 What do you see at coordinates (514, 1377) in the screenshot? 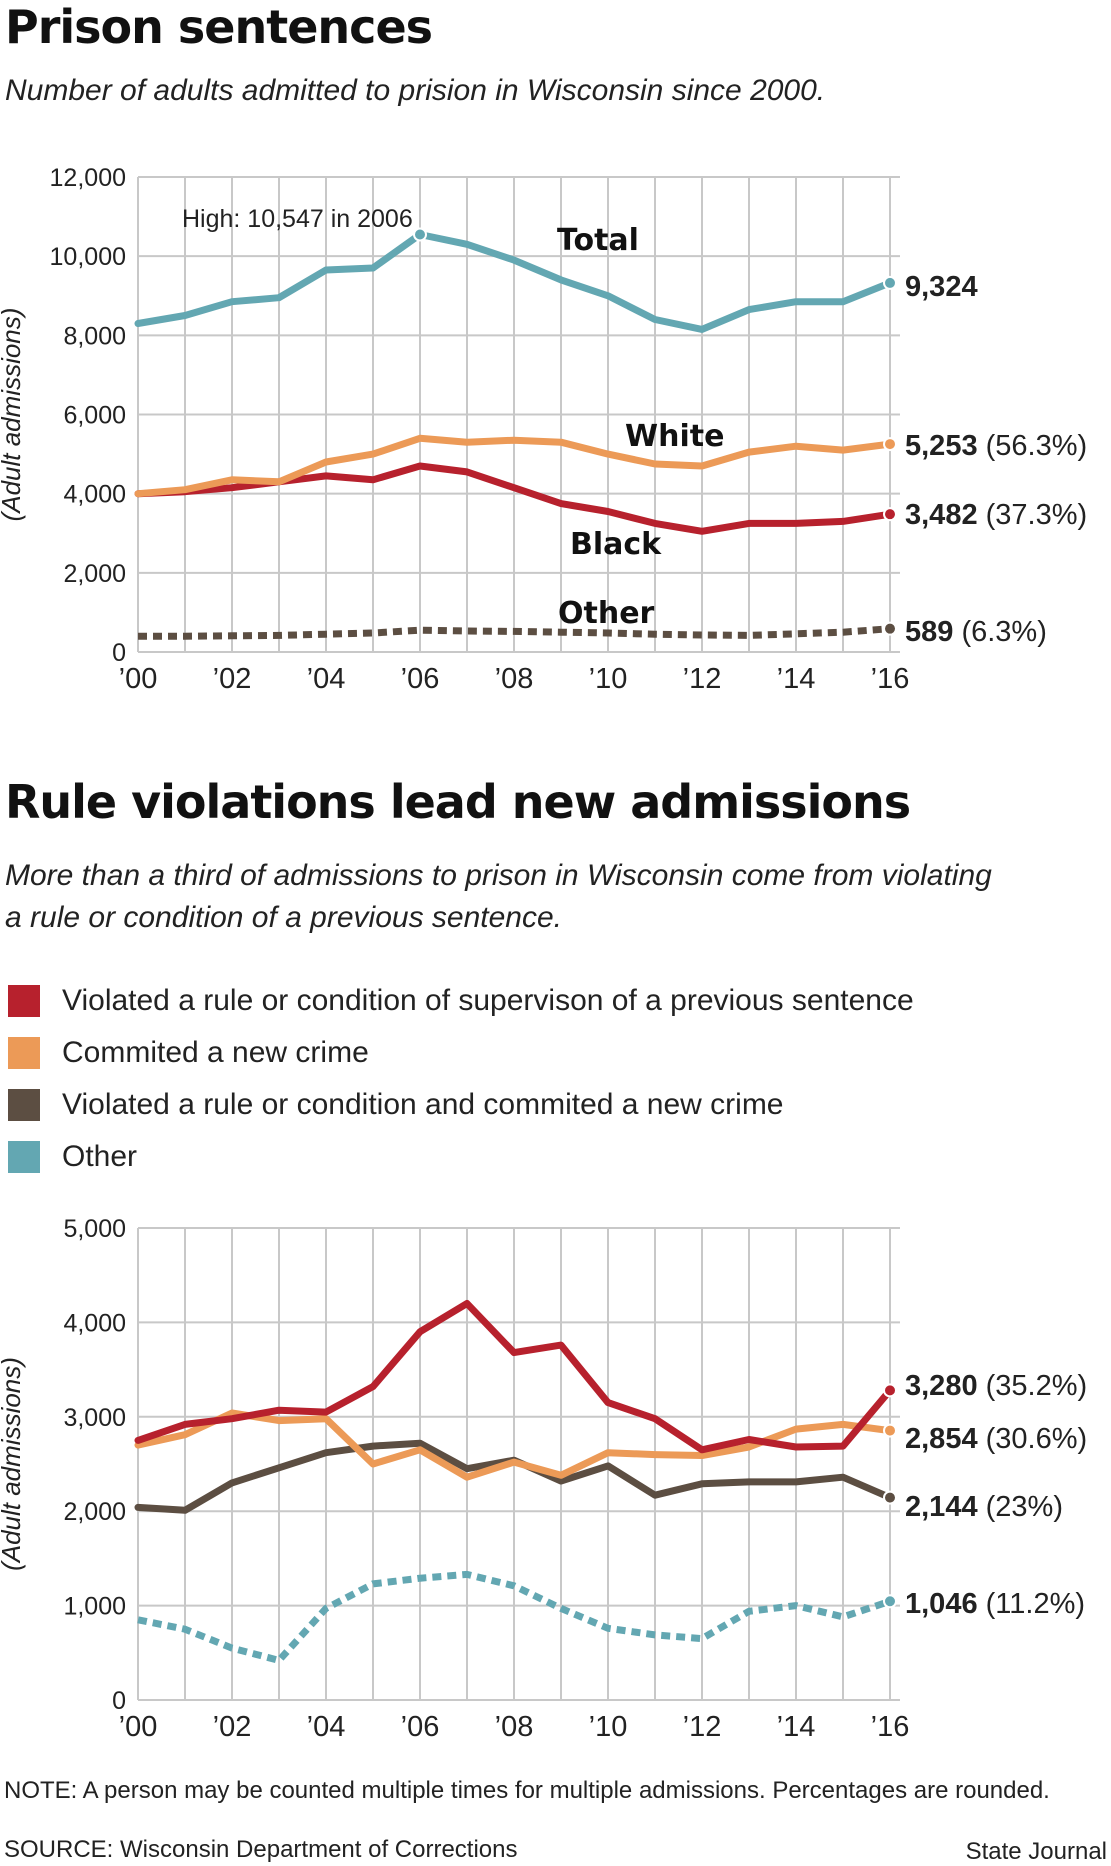
I see `series-line-violated-a-rule-or-condition-of-supervison-of-a-previous-sentence` at bounding box center [514, 1377].